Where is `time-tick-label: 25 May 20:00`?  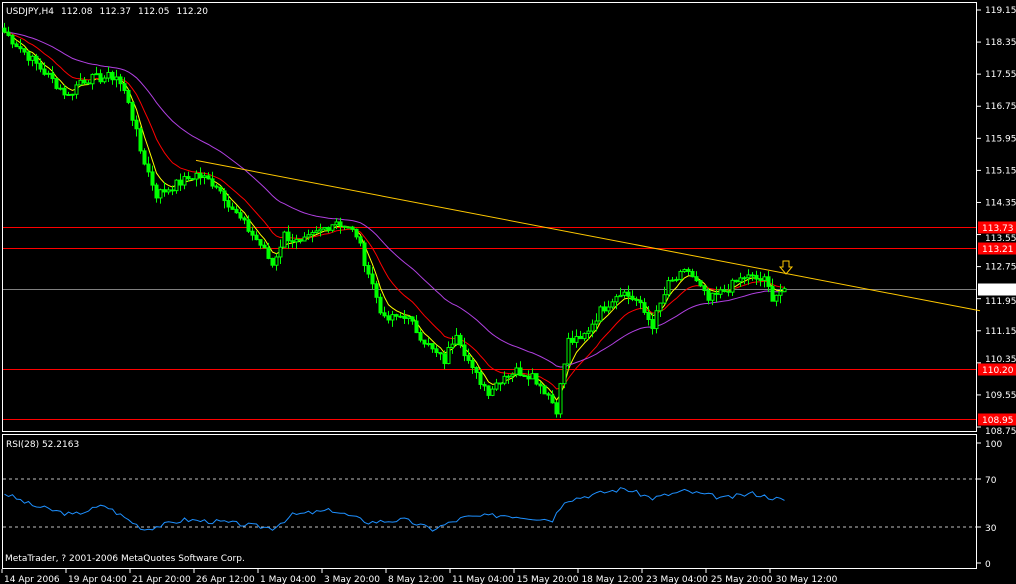 time-tick-label: 25 May 20:00 is located at coordinates (742, 579).